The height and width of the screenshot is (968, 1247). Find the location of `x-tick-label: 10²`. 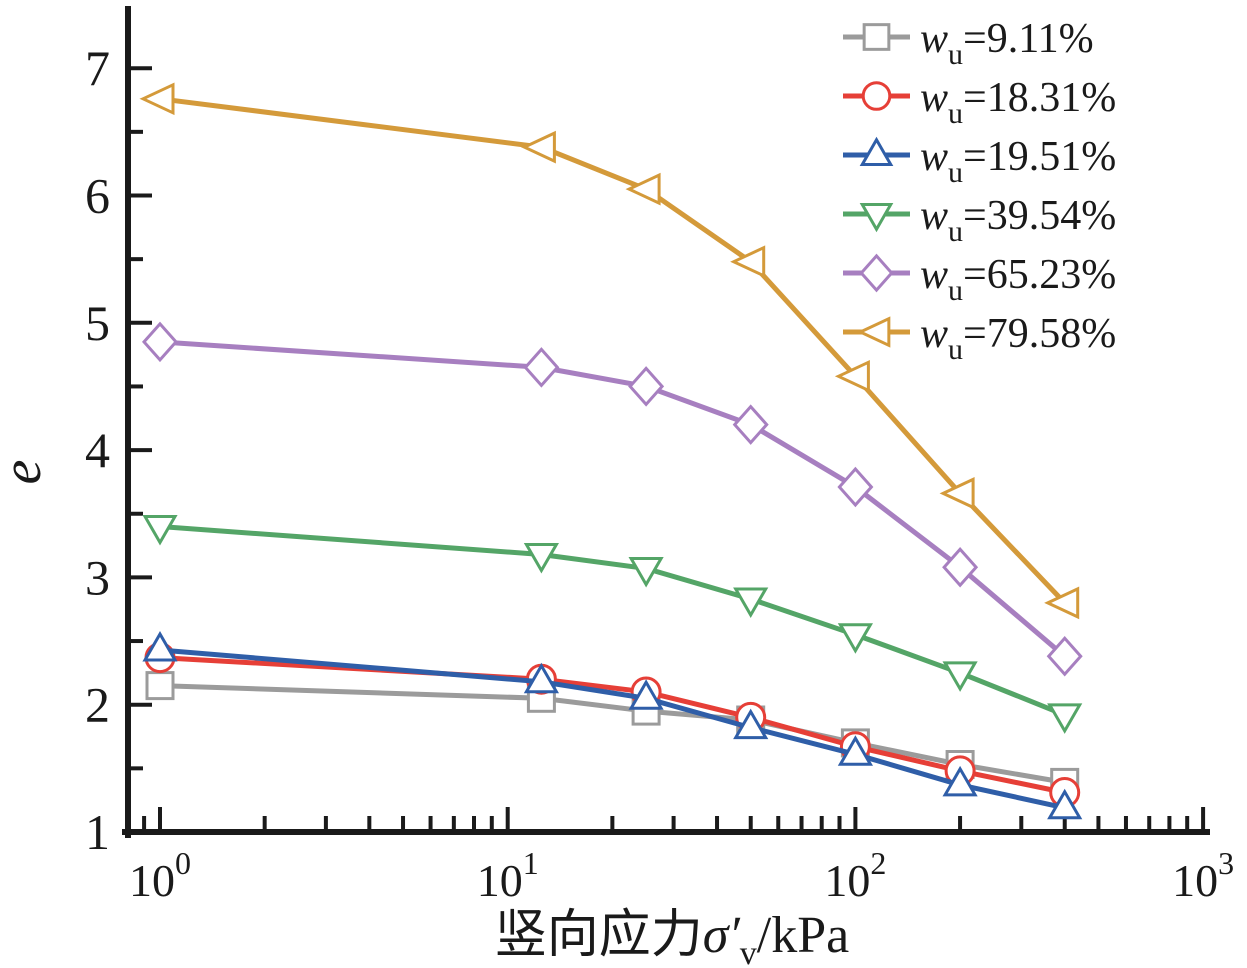

x-tick-label: 10² is located at coordinates (855, 875).